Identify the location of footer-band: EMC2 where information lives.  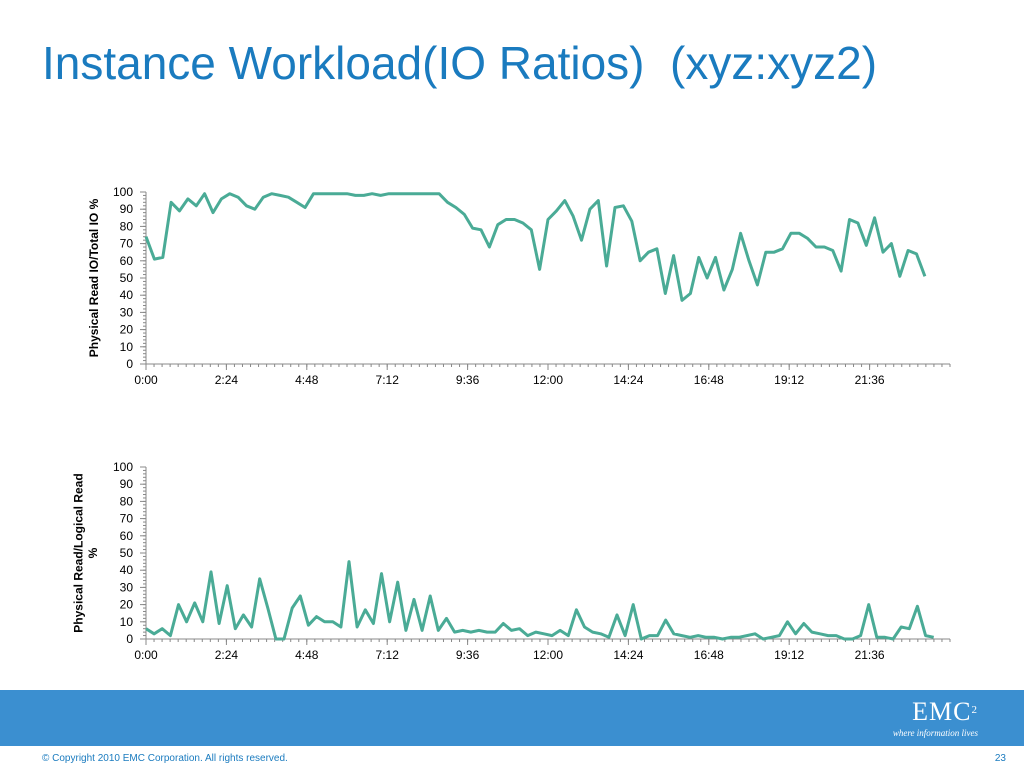
(512, 718).